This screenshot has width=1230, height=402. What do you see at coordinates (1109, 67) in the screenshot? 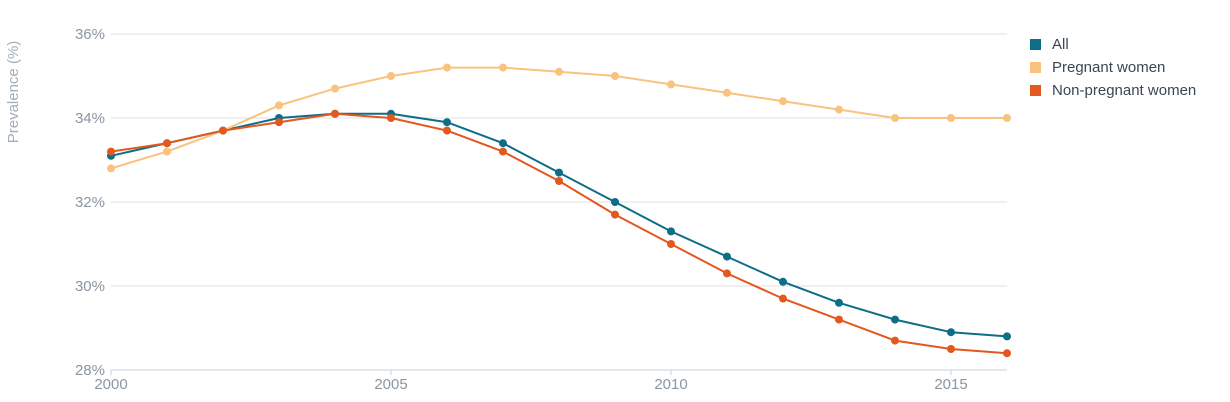
I see `legend-label: Pregnant women` at bounding box center [1109, 67].